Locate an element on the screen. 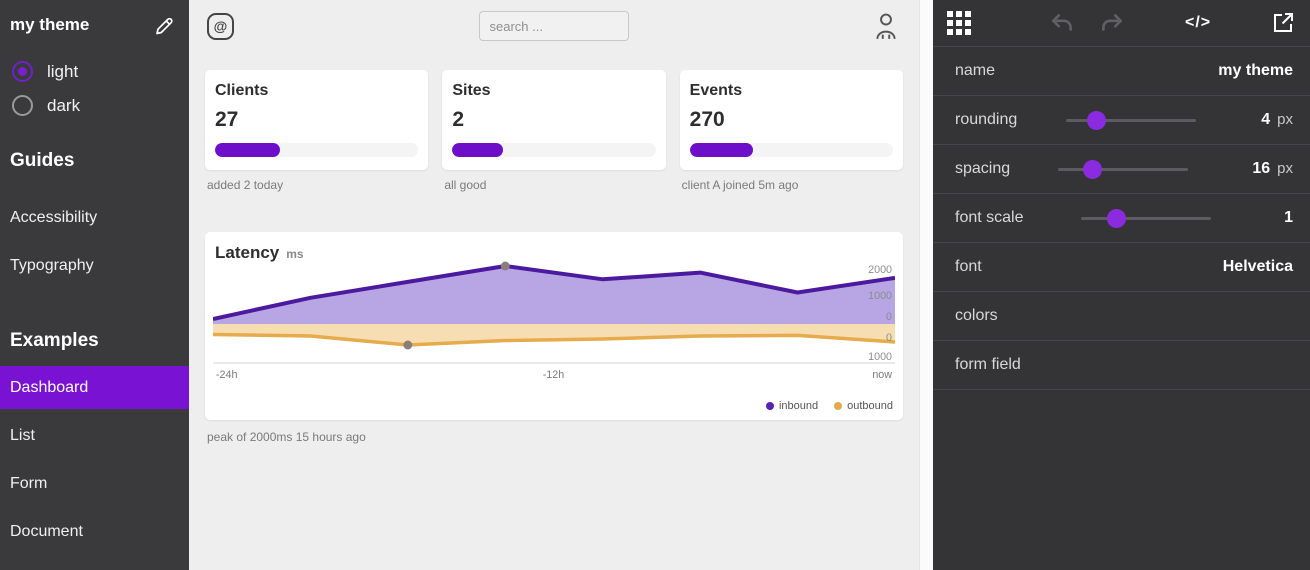  outbound-dot-icon is located at coordinates (838, 406).